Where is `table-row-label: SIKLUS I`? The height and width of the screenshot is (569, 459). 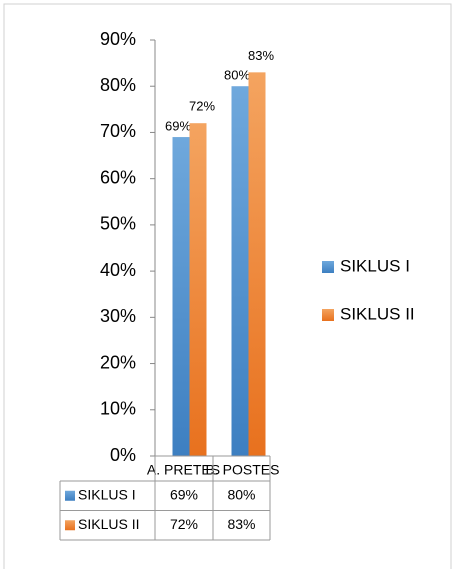
table-row-label: SIKLUS I is located at coordinates (107, 494).